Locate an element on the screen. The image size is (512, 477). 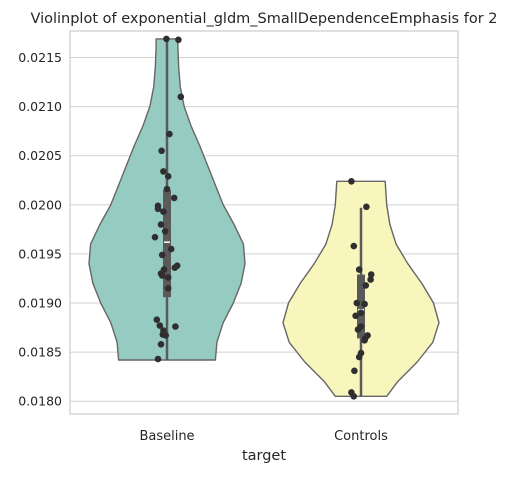
y-tick-label: 0.0180 is located at coordinates (40, 401).